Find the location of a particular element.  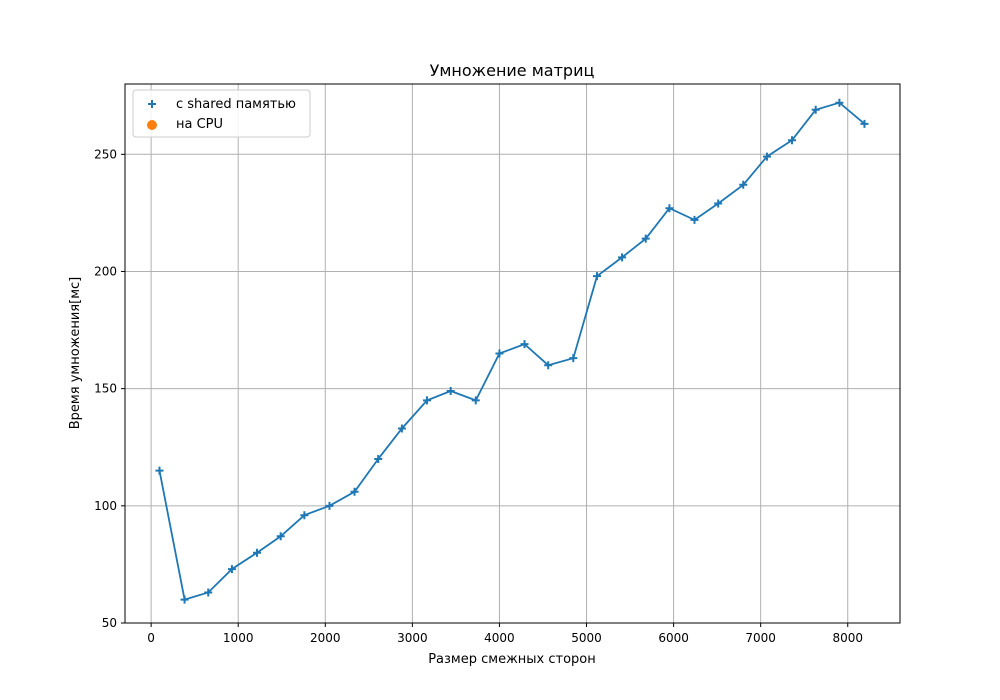

legend-label: на CPU is located at coordinates (199, 124).